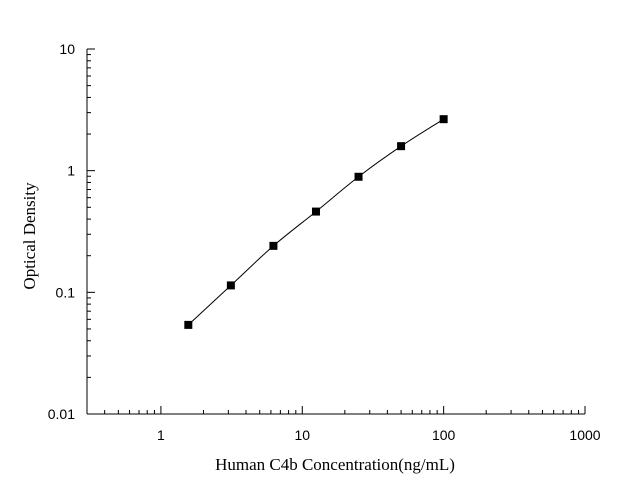 This screenshot has height=484, width=640. Describe the element at coordinates (302, 435) in the screenshot. I see `x-tick-label: 10` at that location.